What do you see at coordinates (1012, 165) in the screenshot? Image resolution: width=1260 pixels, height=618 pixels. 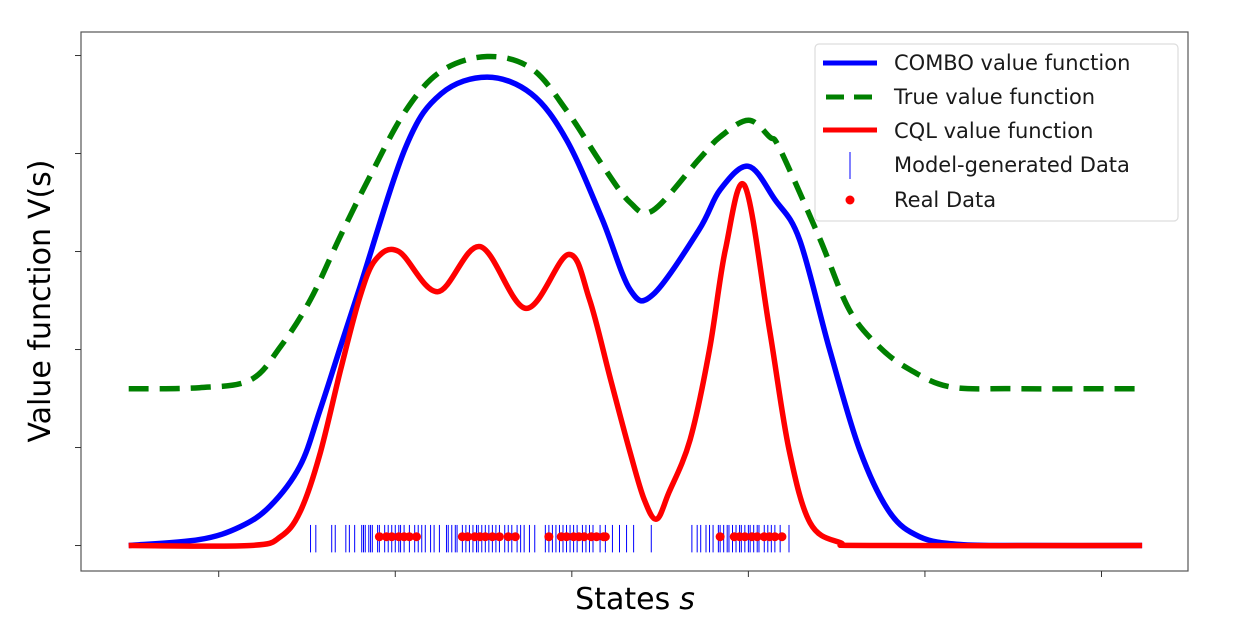 I see `legend-model-data-label: Model-generated Data` at bounding box center [1012, 165].